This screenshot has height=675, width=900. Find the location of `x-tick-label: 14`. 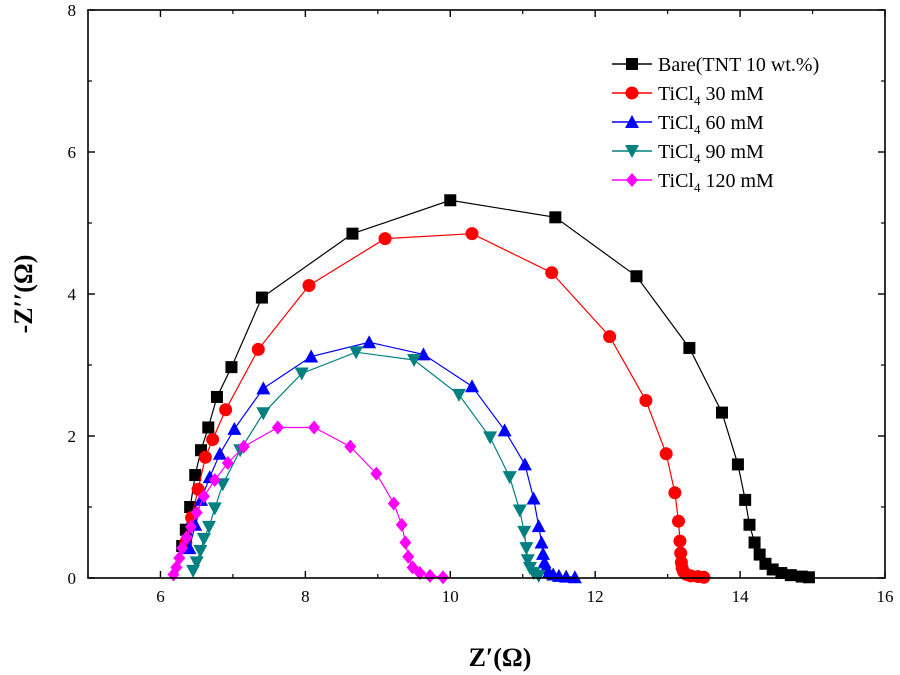

x-tick-label: 14 is located at coordinates (741, 596).